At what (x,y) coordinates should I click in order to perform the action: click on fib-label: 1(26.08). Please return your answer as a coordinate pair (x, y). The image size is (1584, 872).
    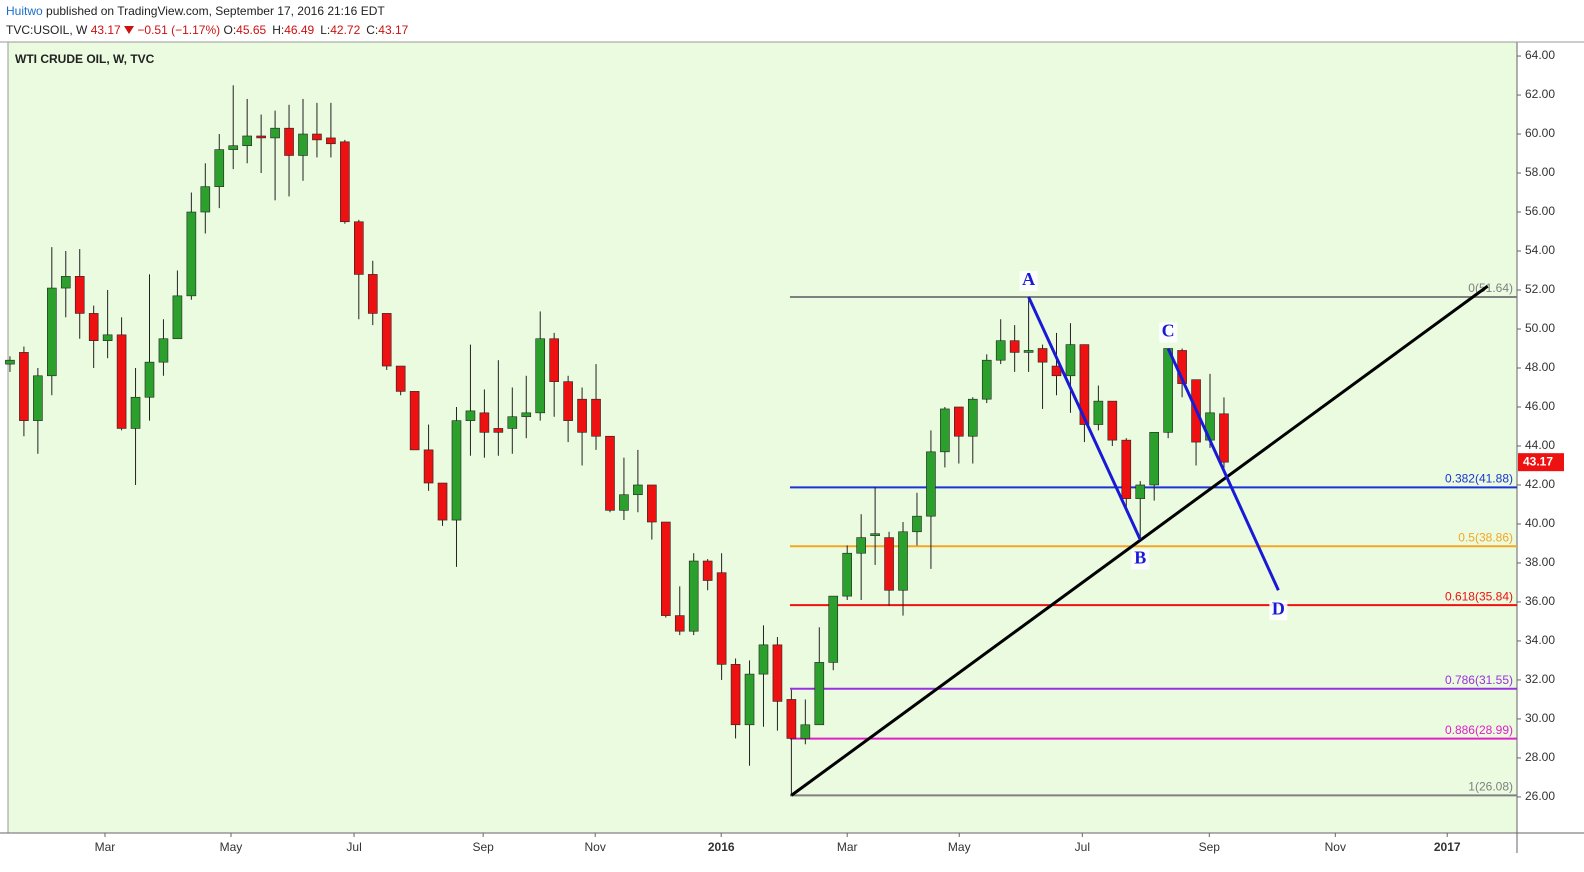
    Looking at the image, I should click on (1490, 787).